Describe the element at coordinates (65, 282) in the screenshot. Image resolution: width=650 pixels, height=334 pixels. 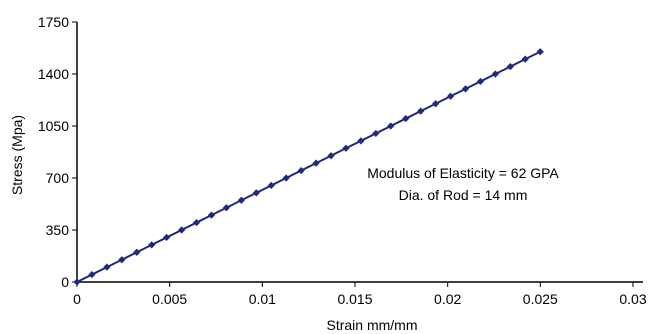
I see `y-tick-label: 0` at that location.